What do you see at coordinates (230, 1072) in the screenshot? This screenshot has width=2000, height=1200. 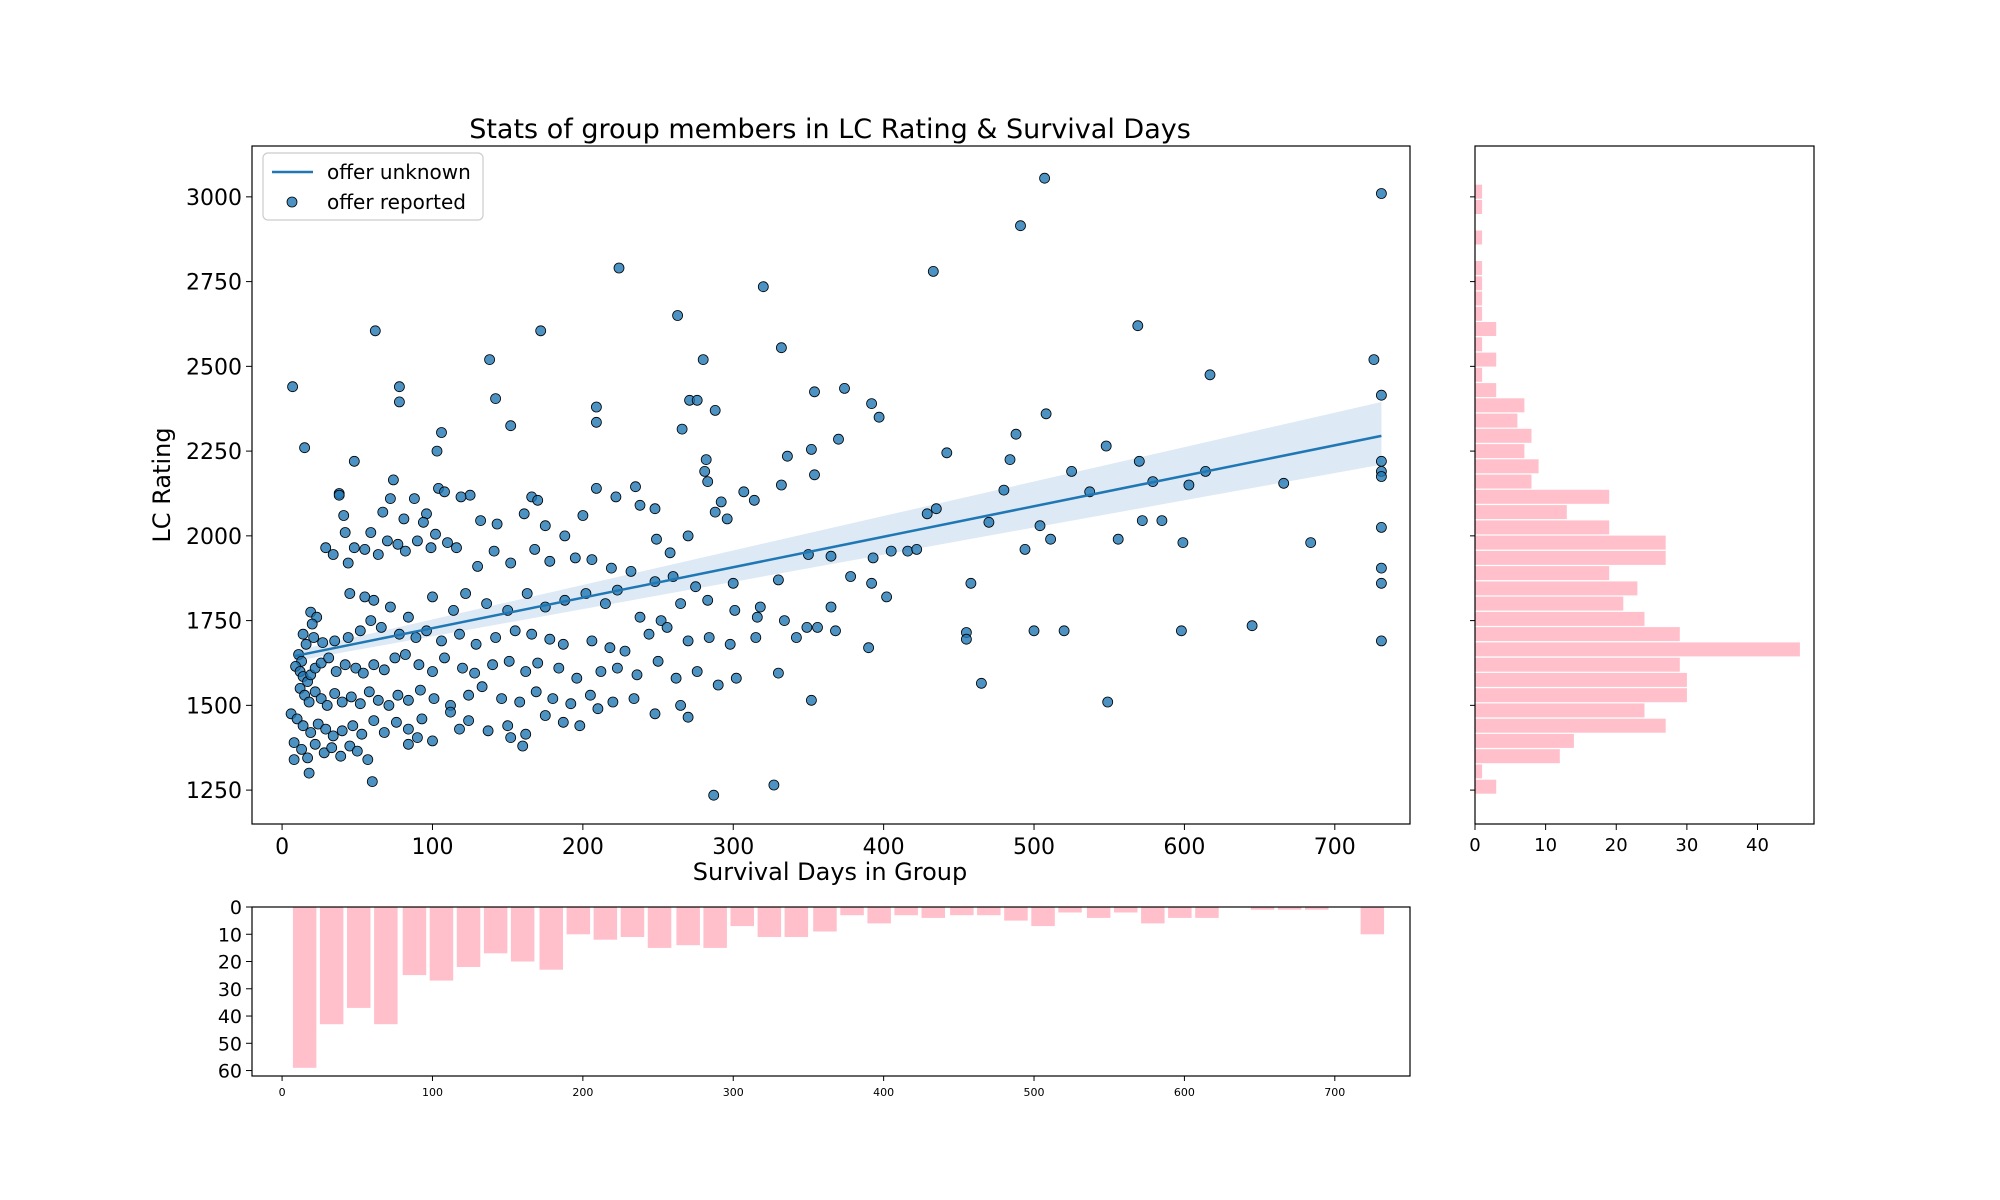 I see `days-histogram-y-tick-label: 60` at bounding box center [230, 1072].